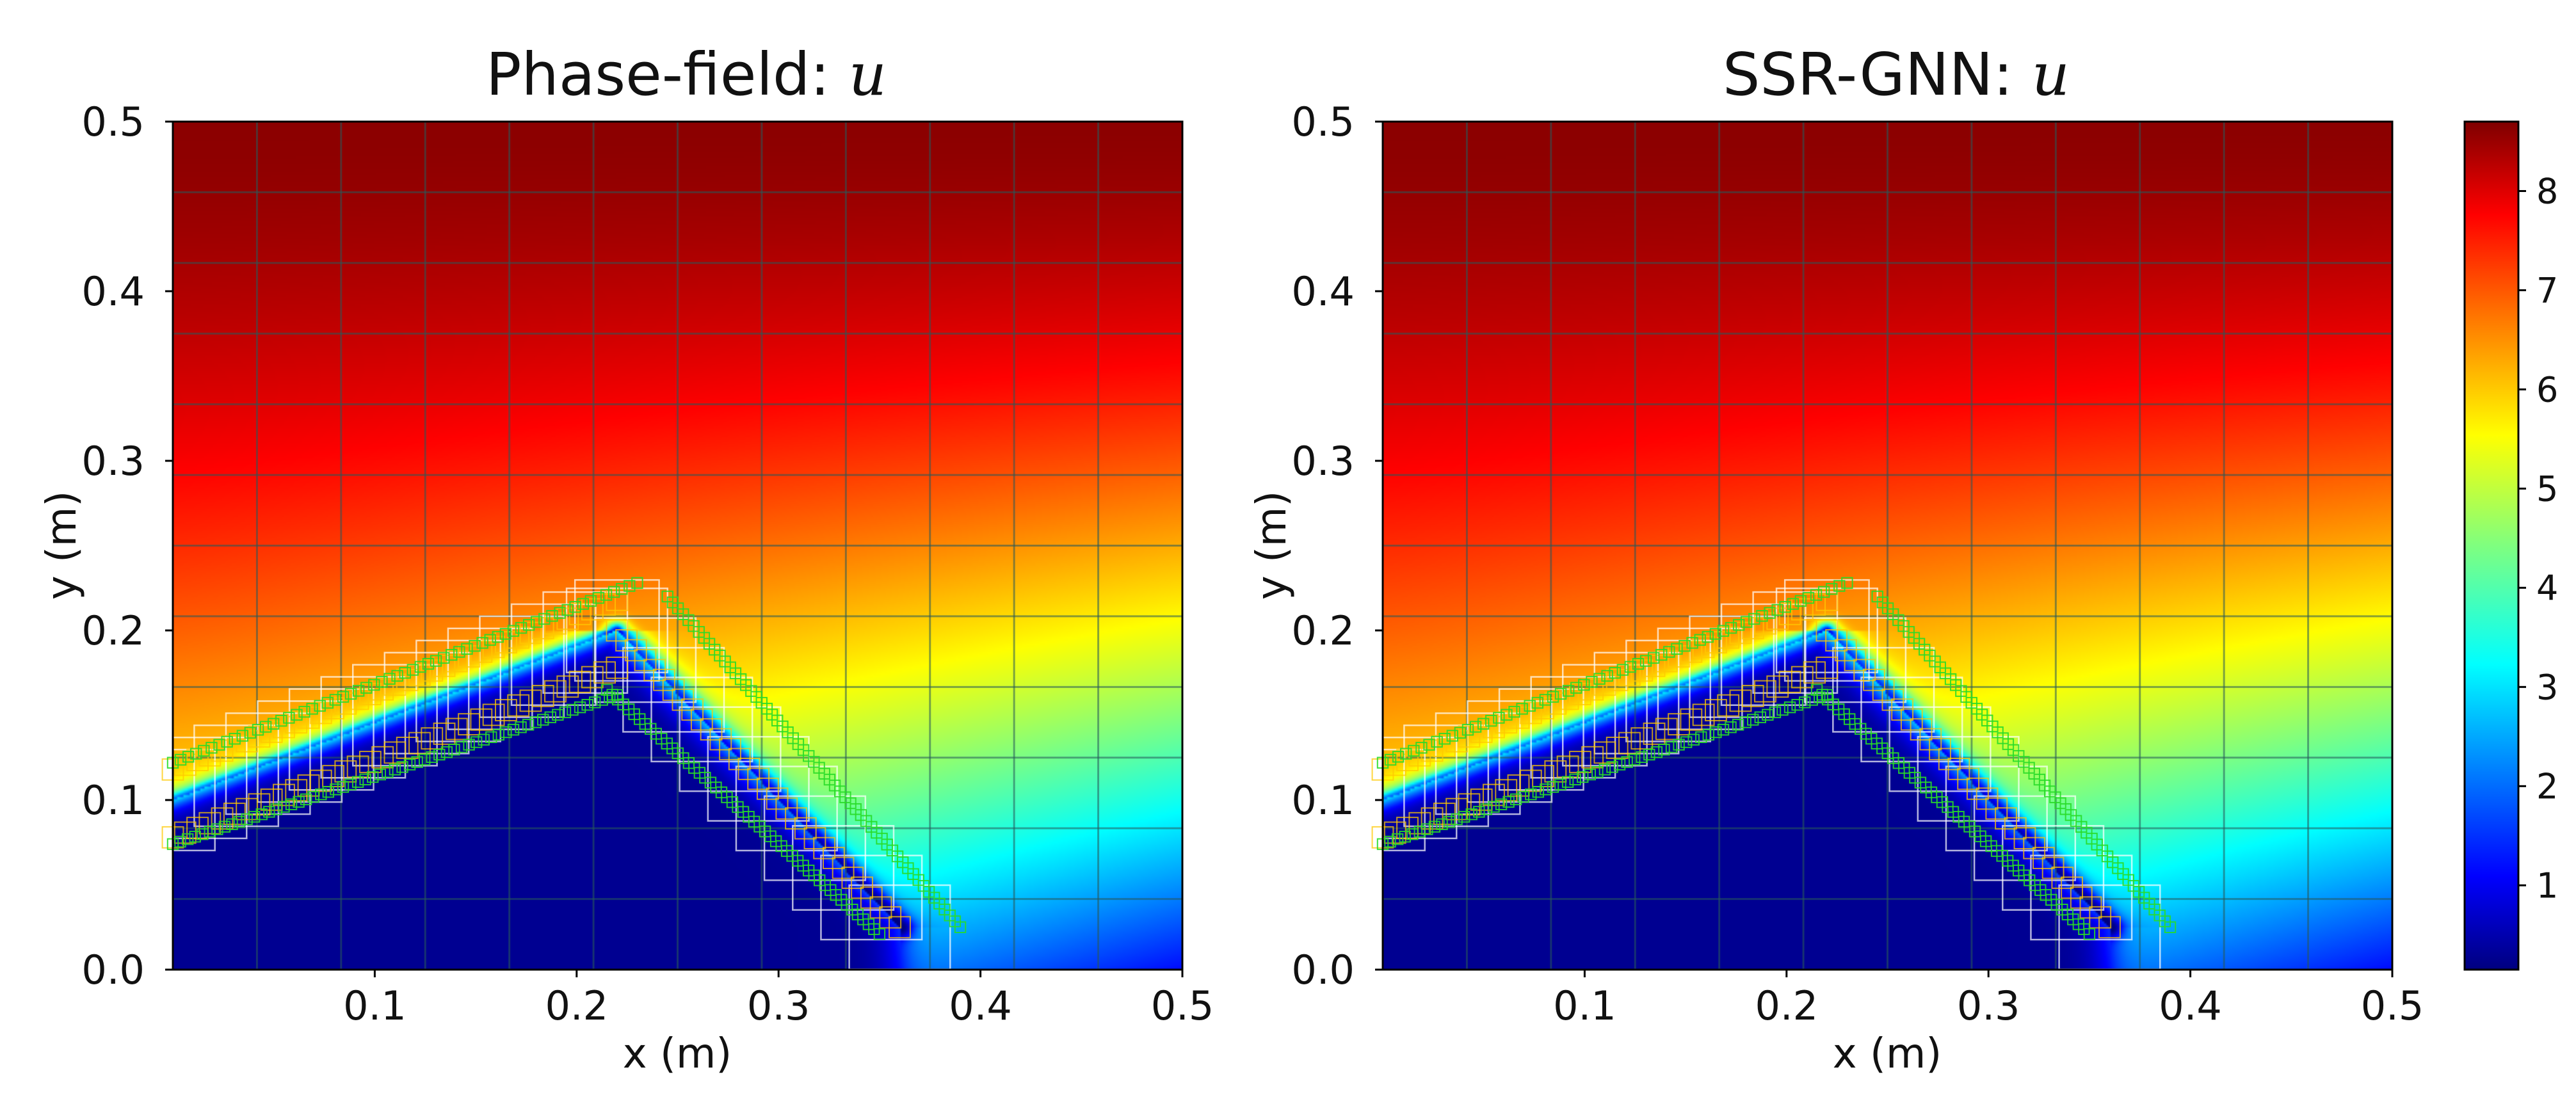 The image size is (2576, 1097). What do you see at coordinates (1323, 122) in the screenshot?
I see `y-tick-label: 0.5` at bounding box center [1323, 122].